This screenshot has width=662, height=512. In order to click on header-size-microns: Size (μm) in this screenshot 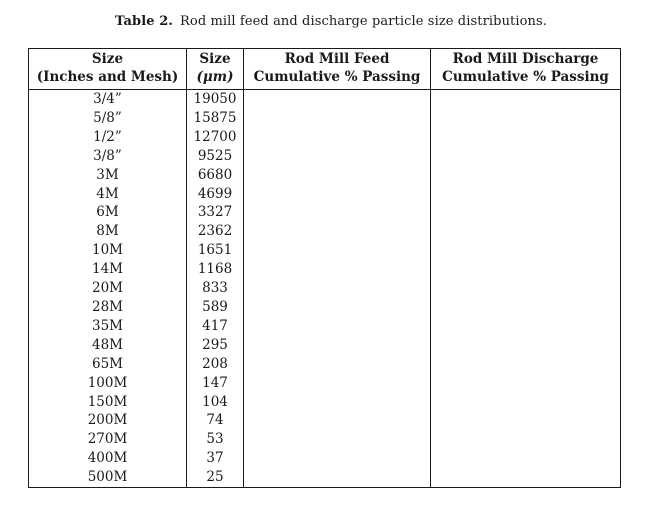, I will do `click(215, 69)`.